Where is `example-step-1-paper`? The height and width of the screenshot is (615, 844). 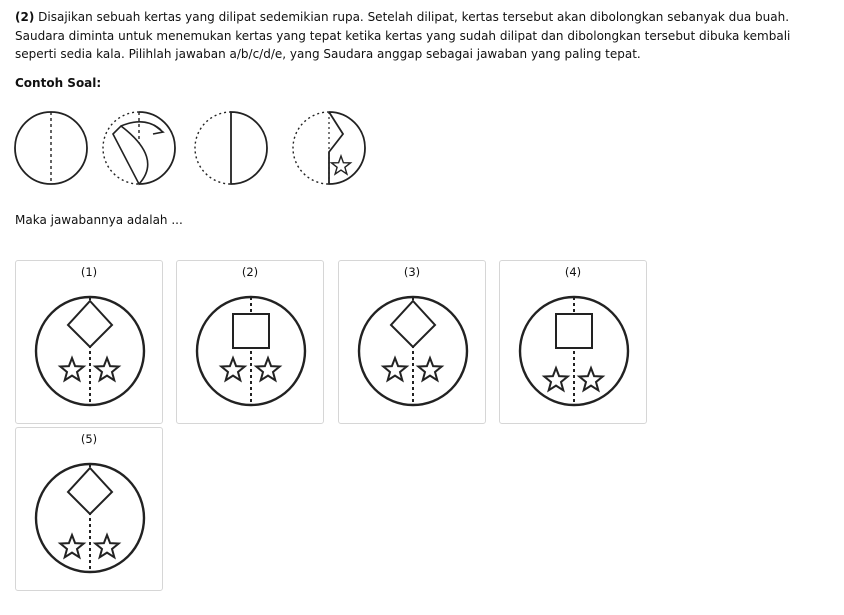
example-step-1-paper is located at coordinates (51, 148).